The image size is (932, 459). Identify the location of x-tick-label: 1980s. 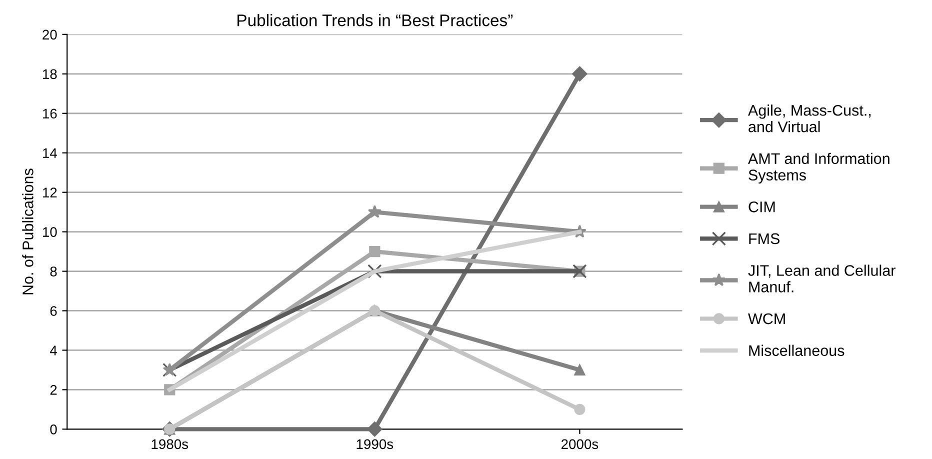
(170, 444).